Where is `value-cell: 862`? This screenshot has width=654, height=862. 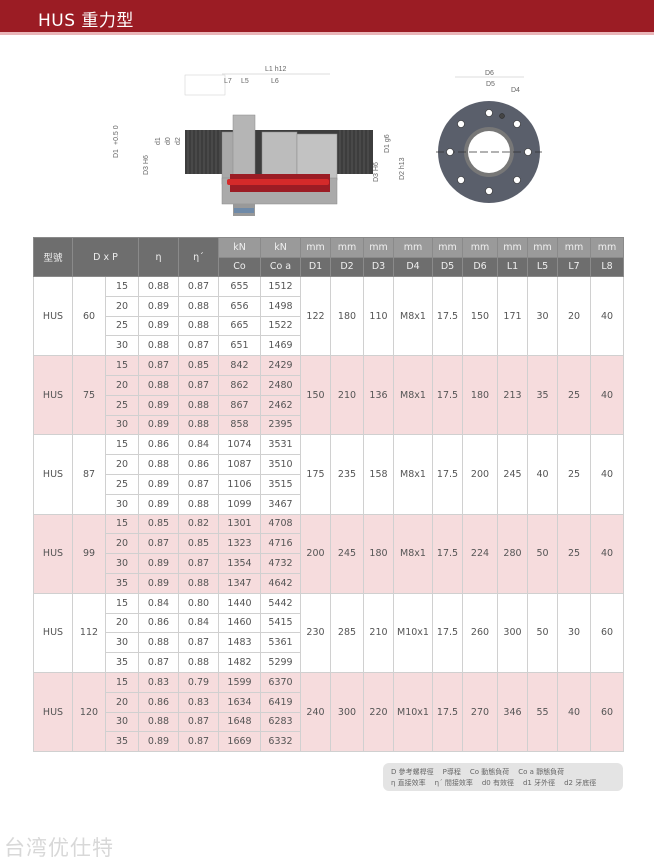 value-cell: 862 is located at coordinates (239, 385).